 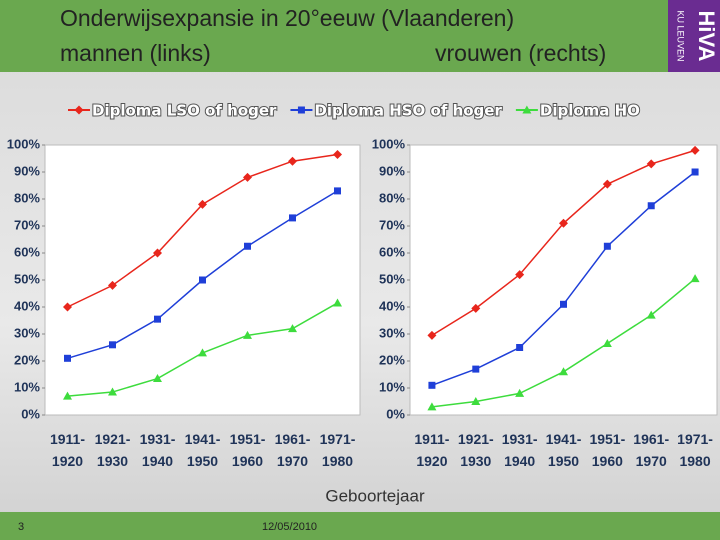 I want to click on legend-label: Diploma HSO of hoger, so click(x=408, y=111).